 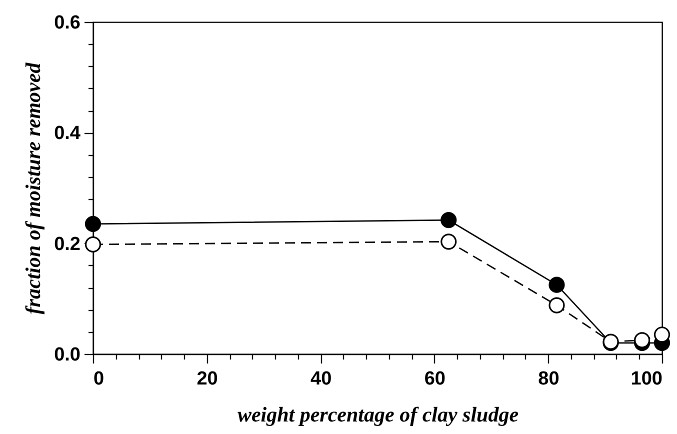 I want to click on y-tick-label: 0.0, so click(x=67, y=355).